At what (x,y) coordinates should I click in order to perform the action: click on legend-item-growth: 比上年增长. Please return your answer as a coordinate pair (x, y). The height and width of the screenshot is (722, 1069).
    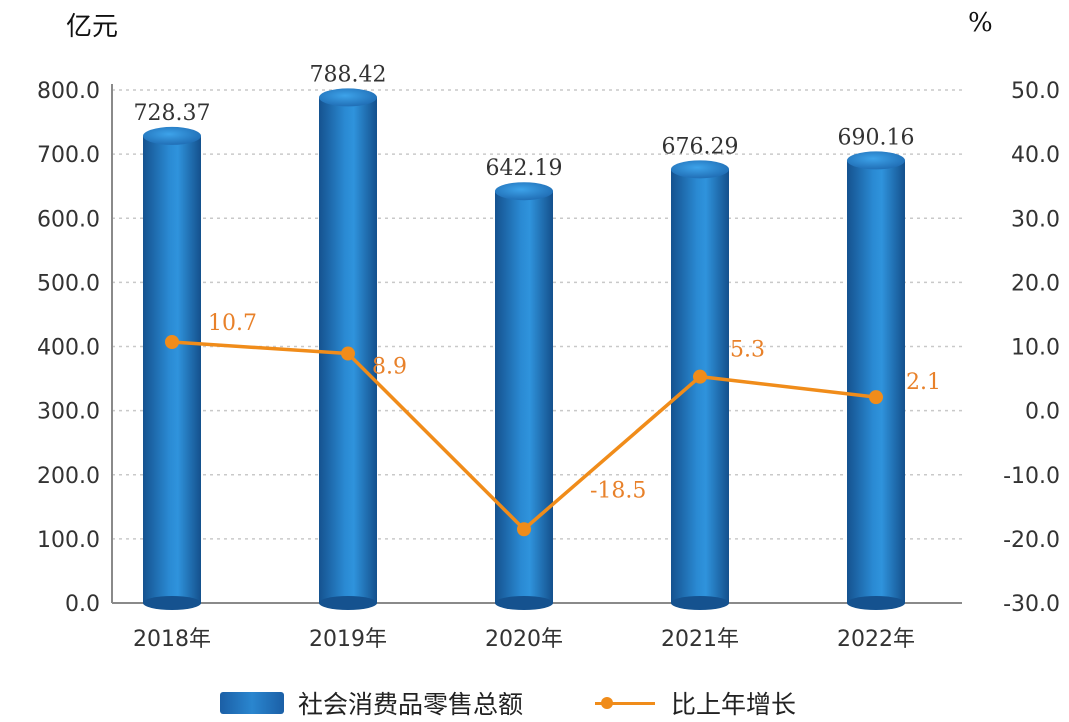
    Looking at the image, I should click on (695, 703).